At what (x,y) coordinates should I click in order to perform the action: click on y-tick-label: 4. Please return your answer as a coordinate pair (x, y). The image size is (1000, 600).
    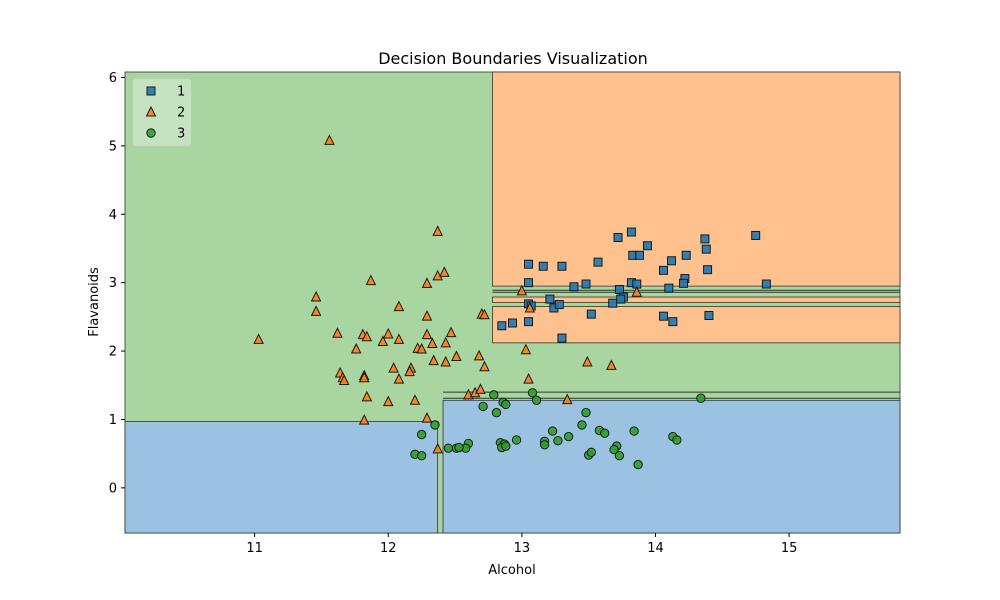
    Looking at the image, I should click on (113, 215).